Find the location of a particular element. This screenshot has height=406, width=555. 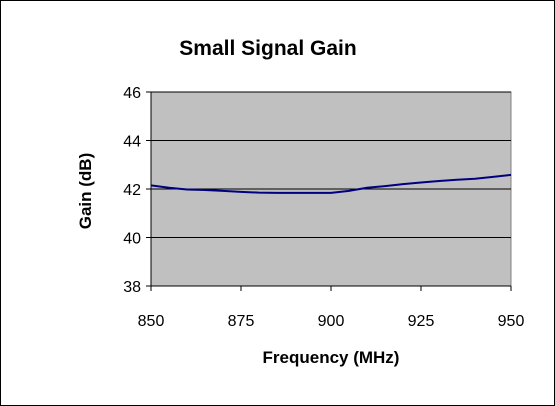

y-tick-label: 46 is located at coordinates (132, 93).